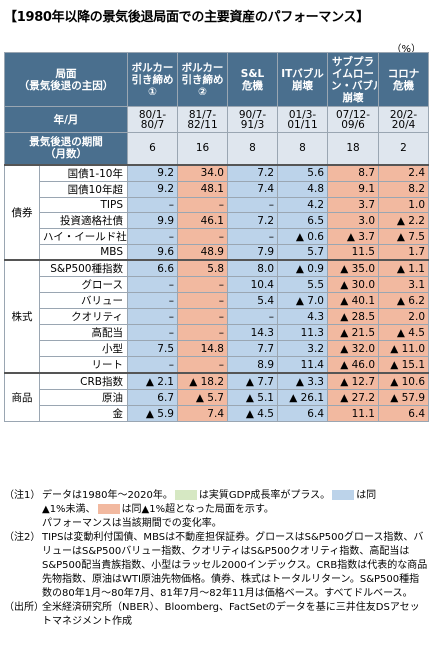 This screenshot has width=431, height=662. I want to click on value-cell: 7.4, so click(202, 413).